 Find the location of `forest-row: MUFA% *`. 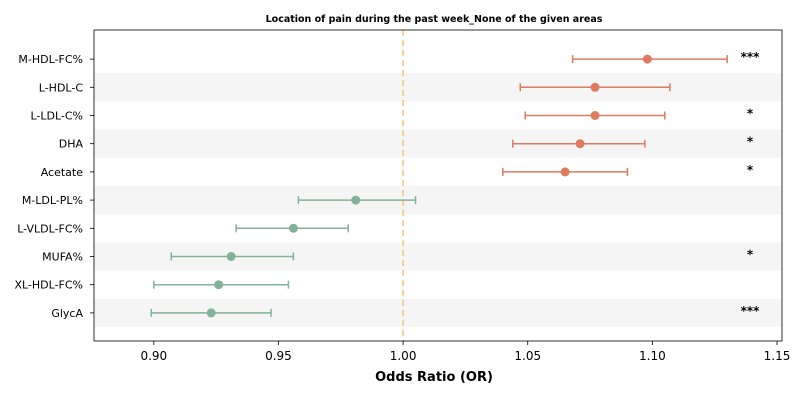

forest-row: MUFA% * is located at coordinates (398, 256).